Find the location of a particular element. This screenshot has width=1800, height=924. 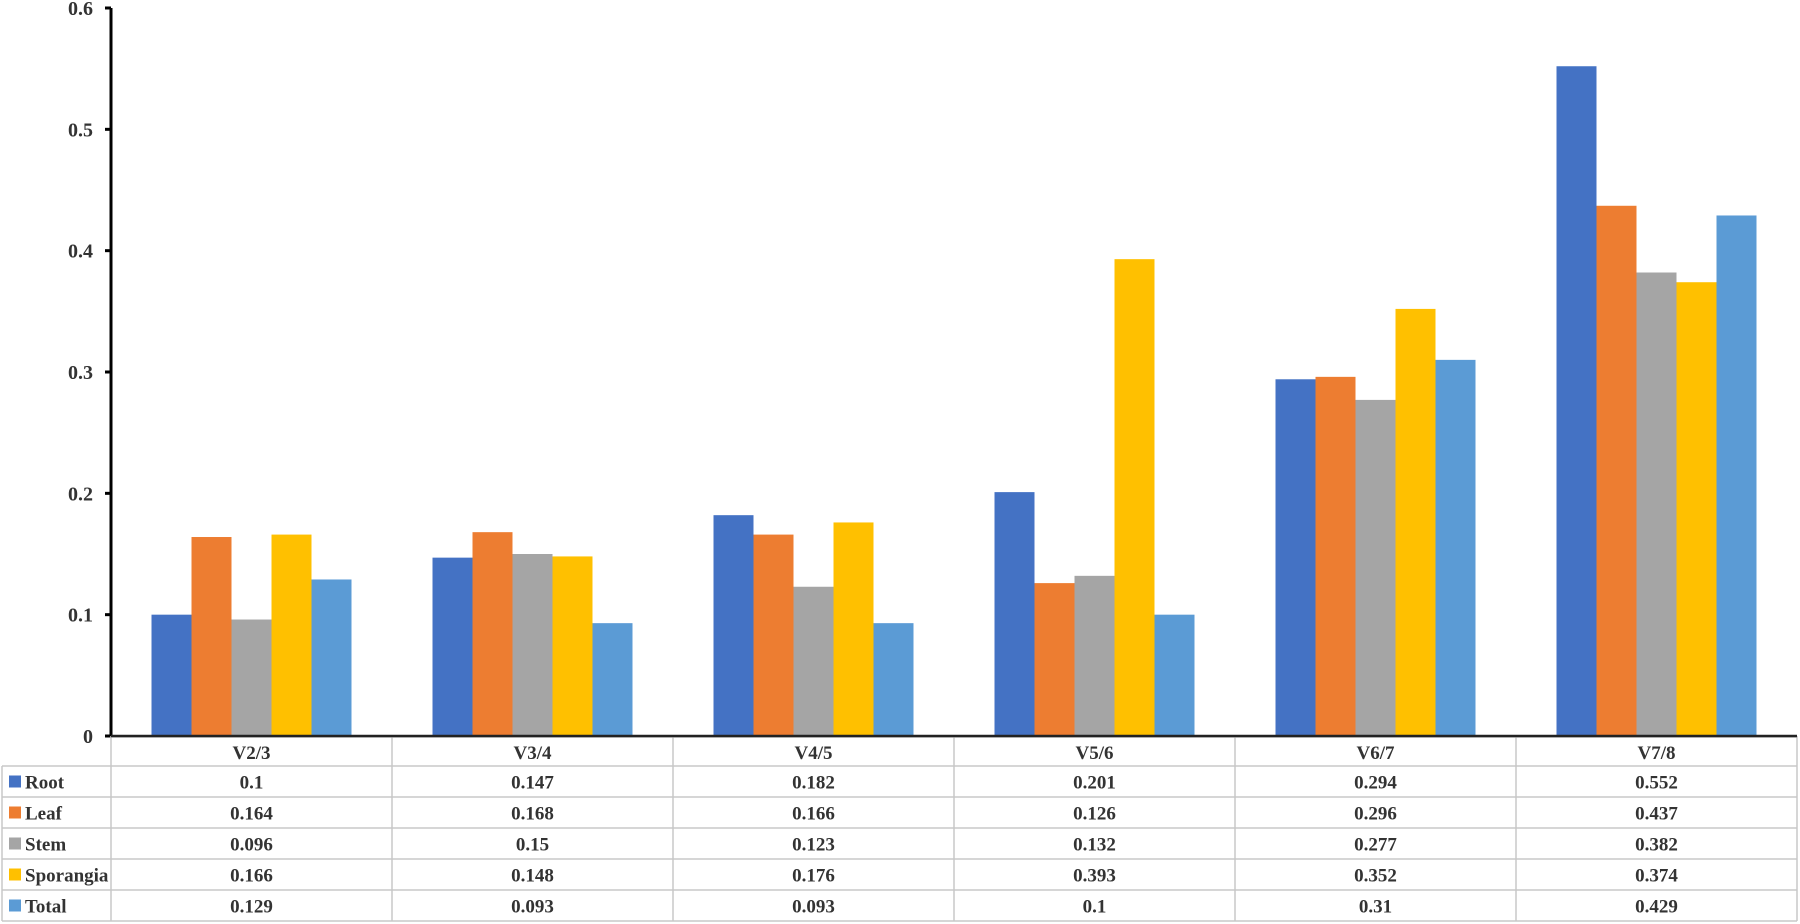

table-cell-value: 0.277 is located at coordinates (1375, 845).